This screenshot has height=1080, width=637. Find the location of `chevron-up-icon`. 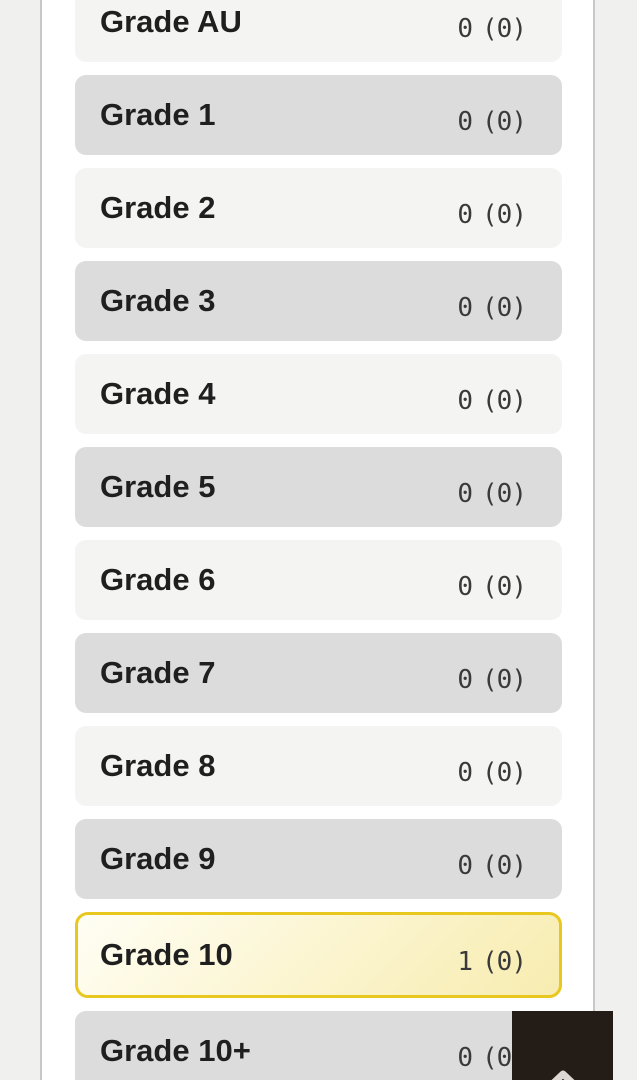

chevron-up-icon is located at coordinates (562, 1075).